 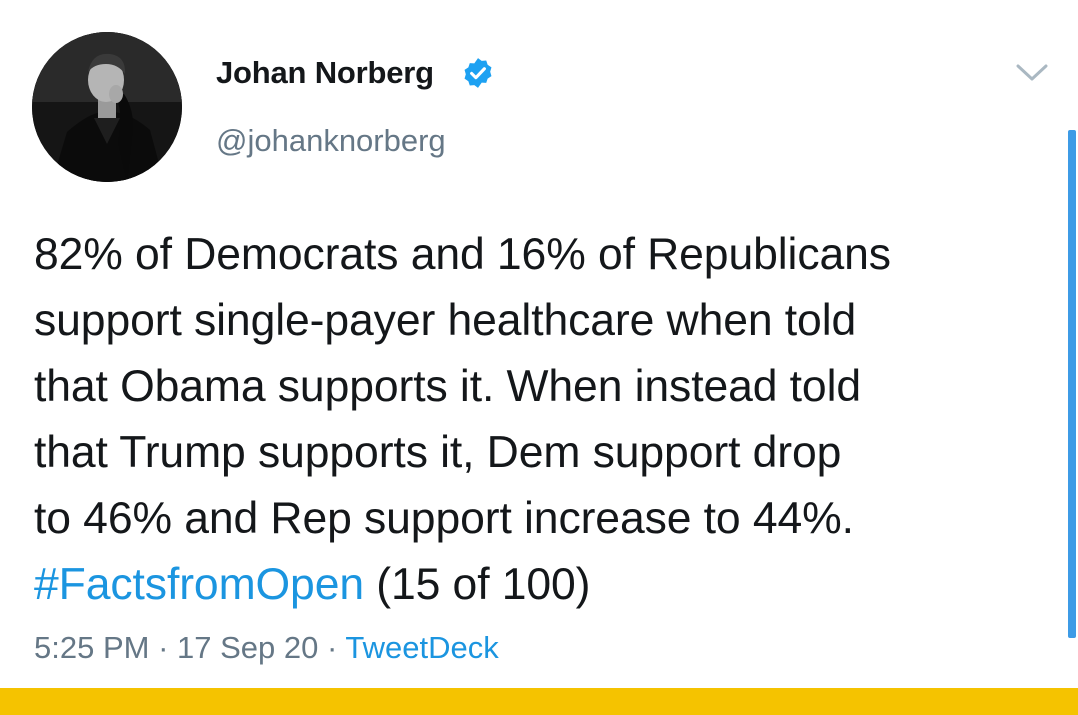 I want to click on avatar, so click(x=107, y=107).